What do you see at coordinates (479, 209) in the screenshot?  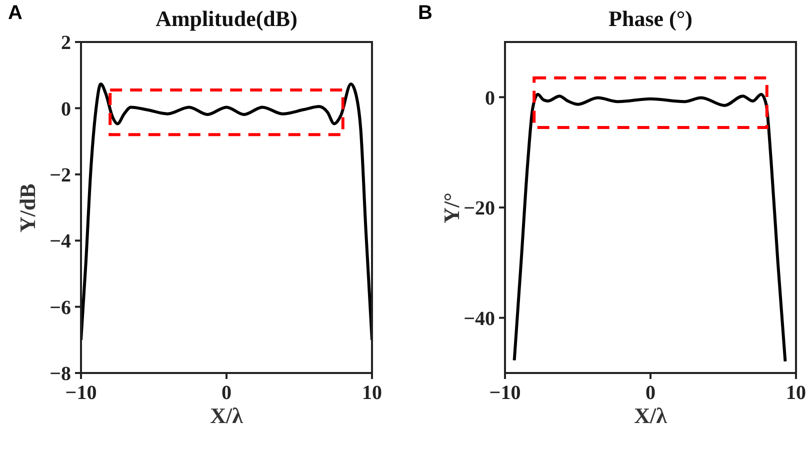 I see `y-tick-label: −20` at bounding box center [479, 209].